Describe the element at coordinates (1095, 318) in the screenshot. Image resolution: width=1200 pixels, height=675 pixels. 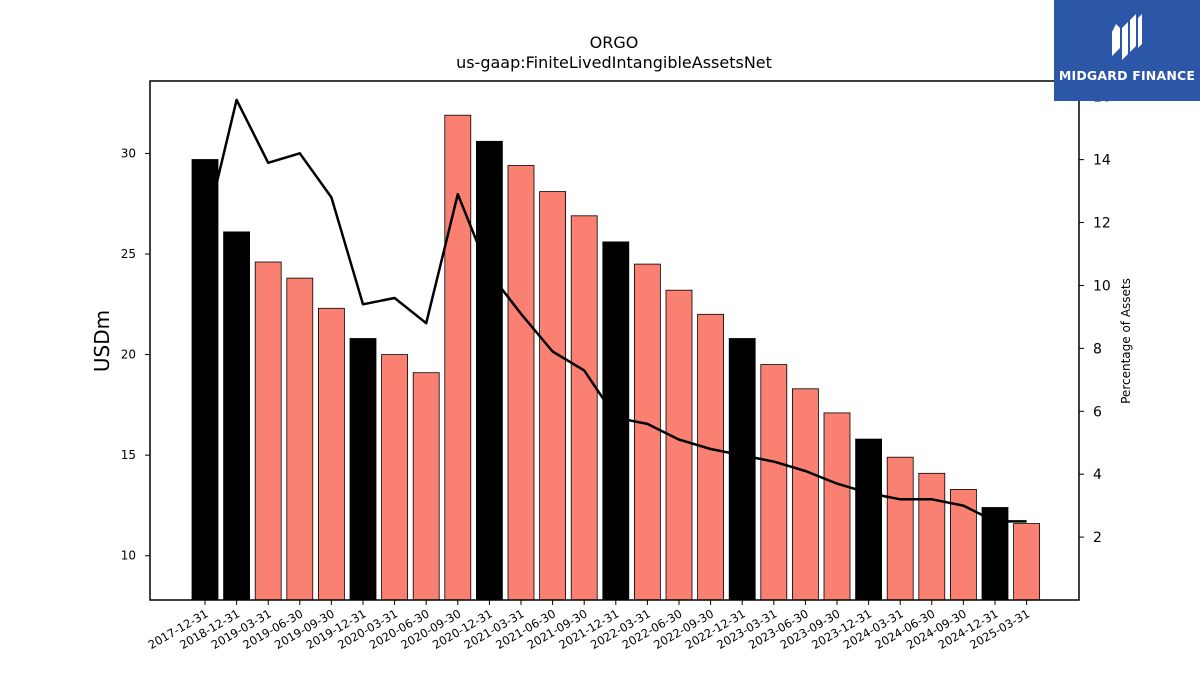
I see `y2-axis-ticks: 246810121416` at that location.